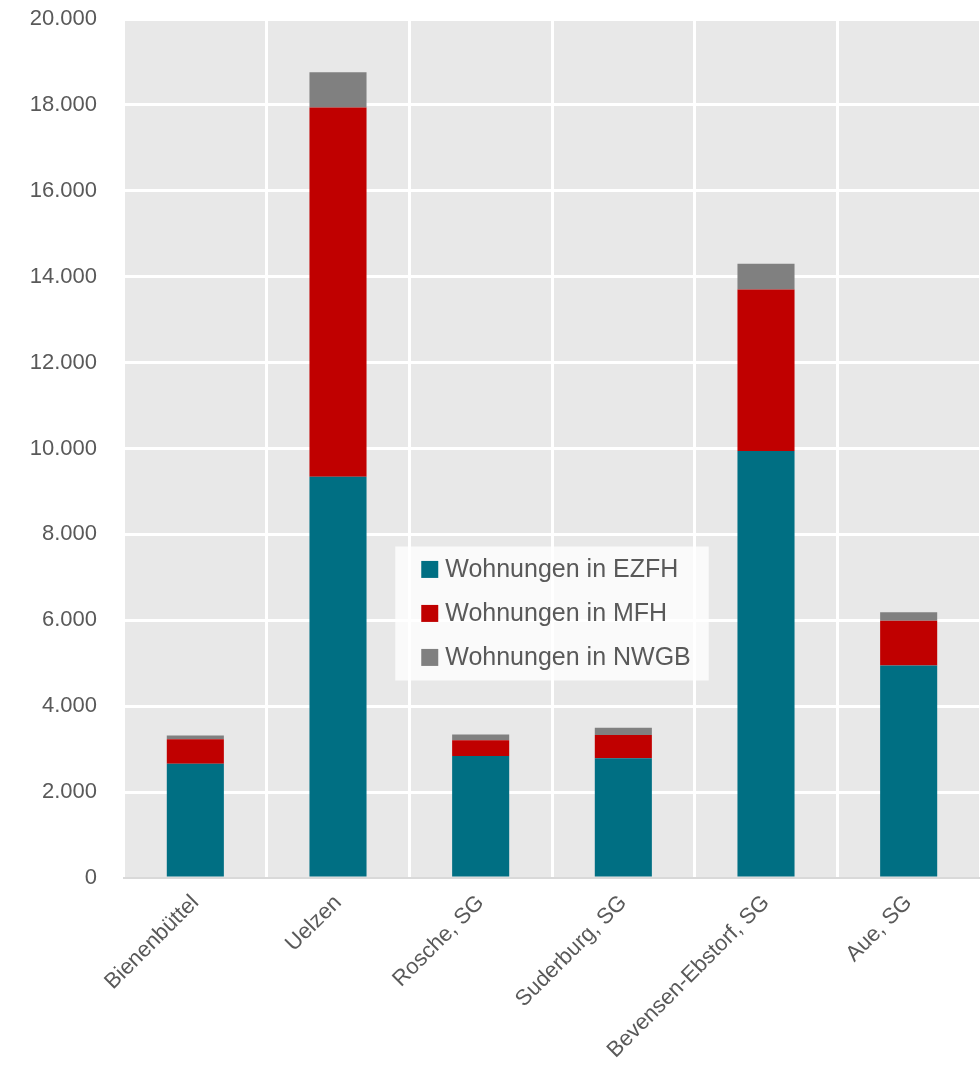  I want to click on y-tick-label: 0, so click(90, 877).